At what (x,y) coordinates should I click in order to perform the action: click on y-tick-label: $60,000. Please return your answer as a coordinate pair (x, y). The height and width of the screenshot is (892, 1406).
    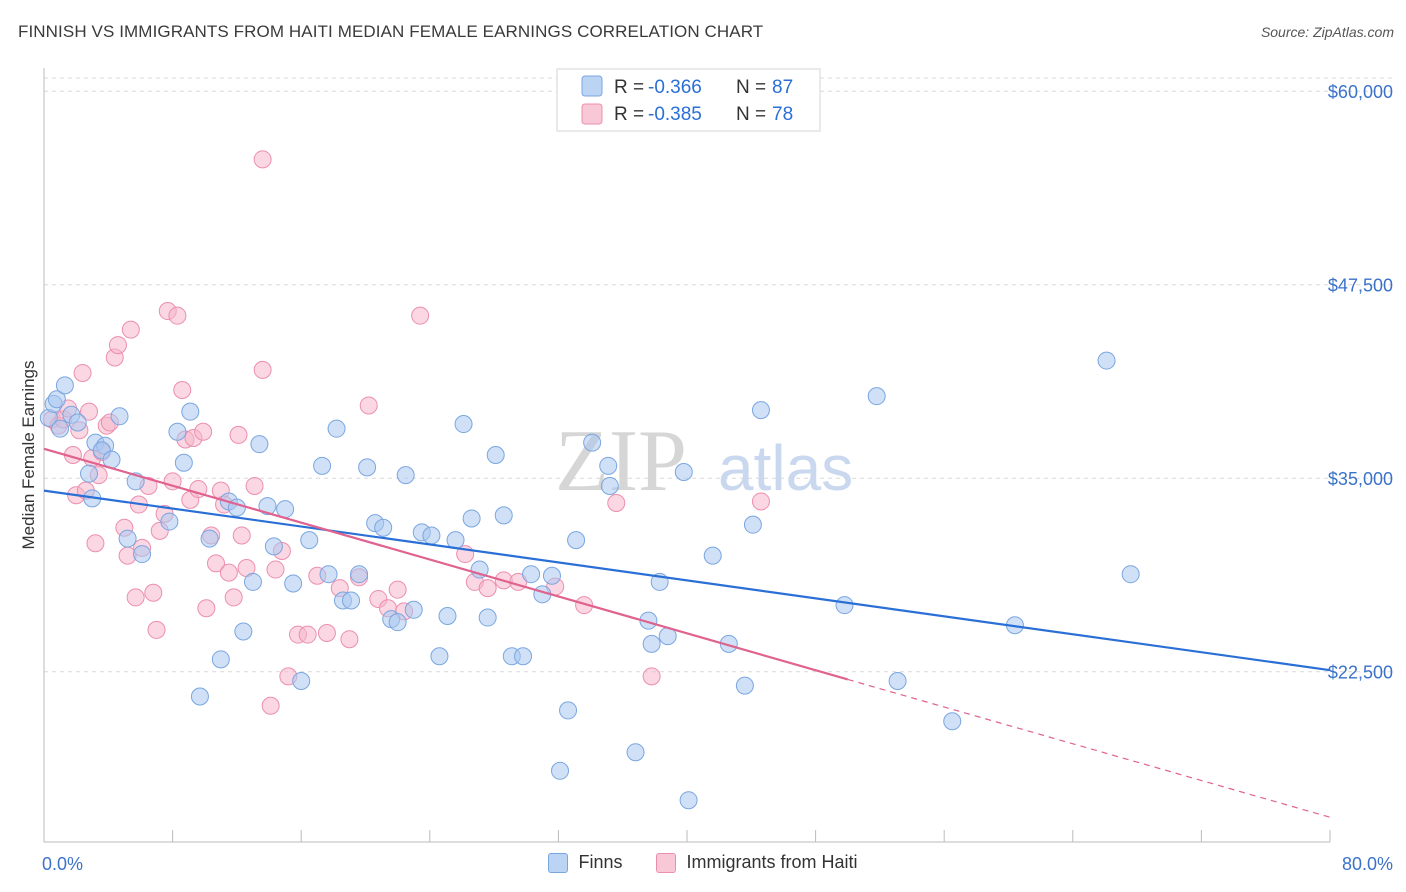
    Looking at the image, I should click on (1360, 92).